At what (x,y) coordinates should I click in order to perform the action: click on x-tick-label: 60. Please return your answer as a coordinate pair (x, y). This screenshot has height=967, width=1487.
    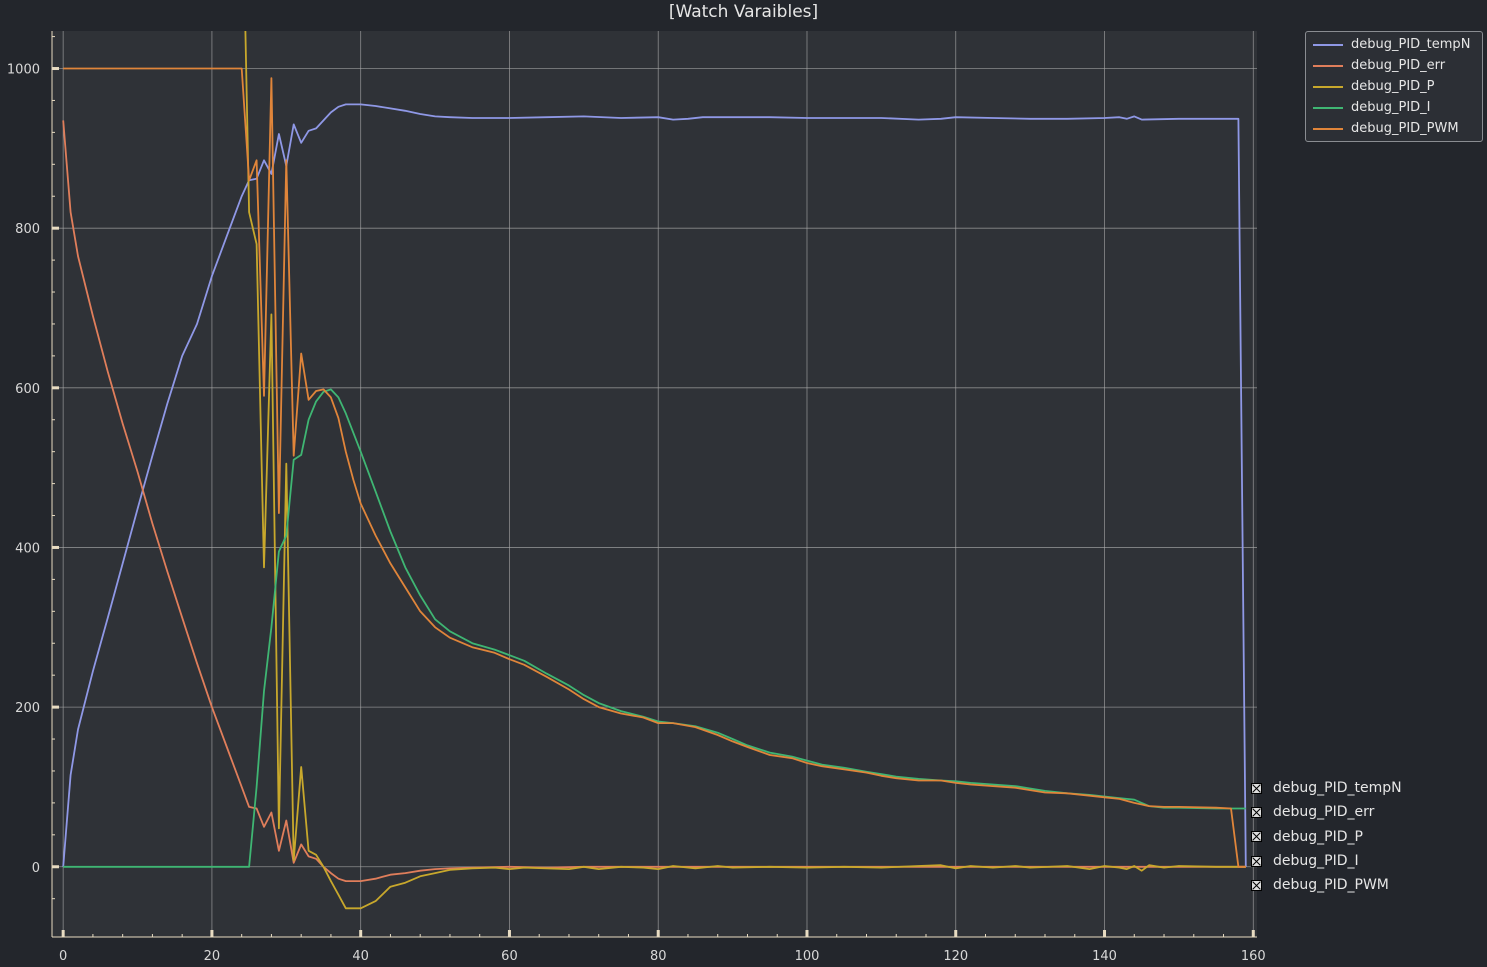
    Looking at the image, I should click on (509, 956).